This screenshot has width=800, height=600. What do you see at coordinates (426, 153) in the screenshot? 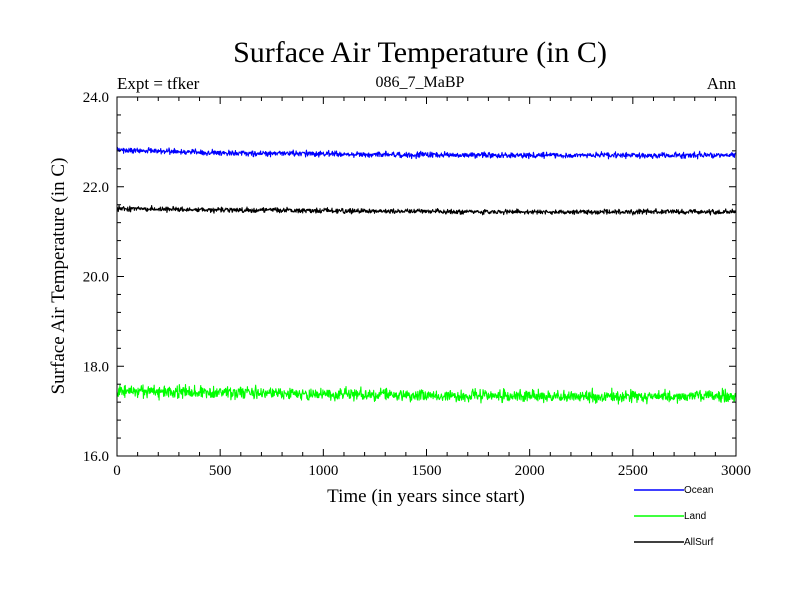
I see `series-line-ocean` at bounding box center [426, 153].